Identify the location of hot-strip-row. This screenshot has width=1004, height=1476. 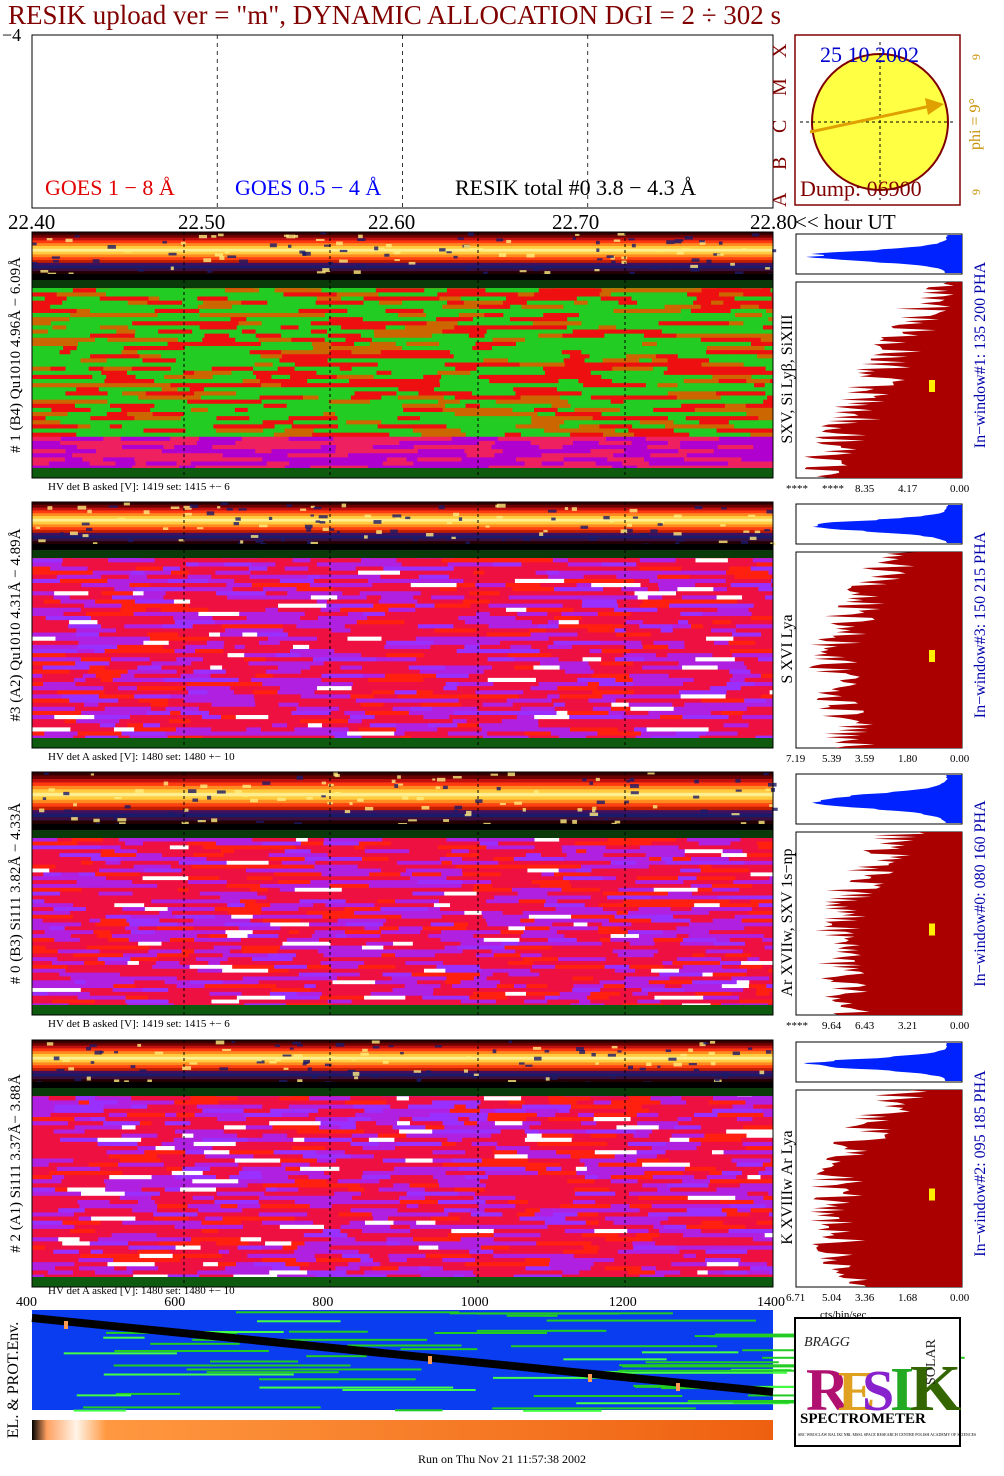
(402, 532).